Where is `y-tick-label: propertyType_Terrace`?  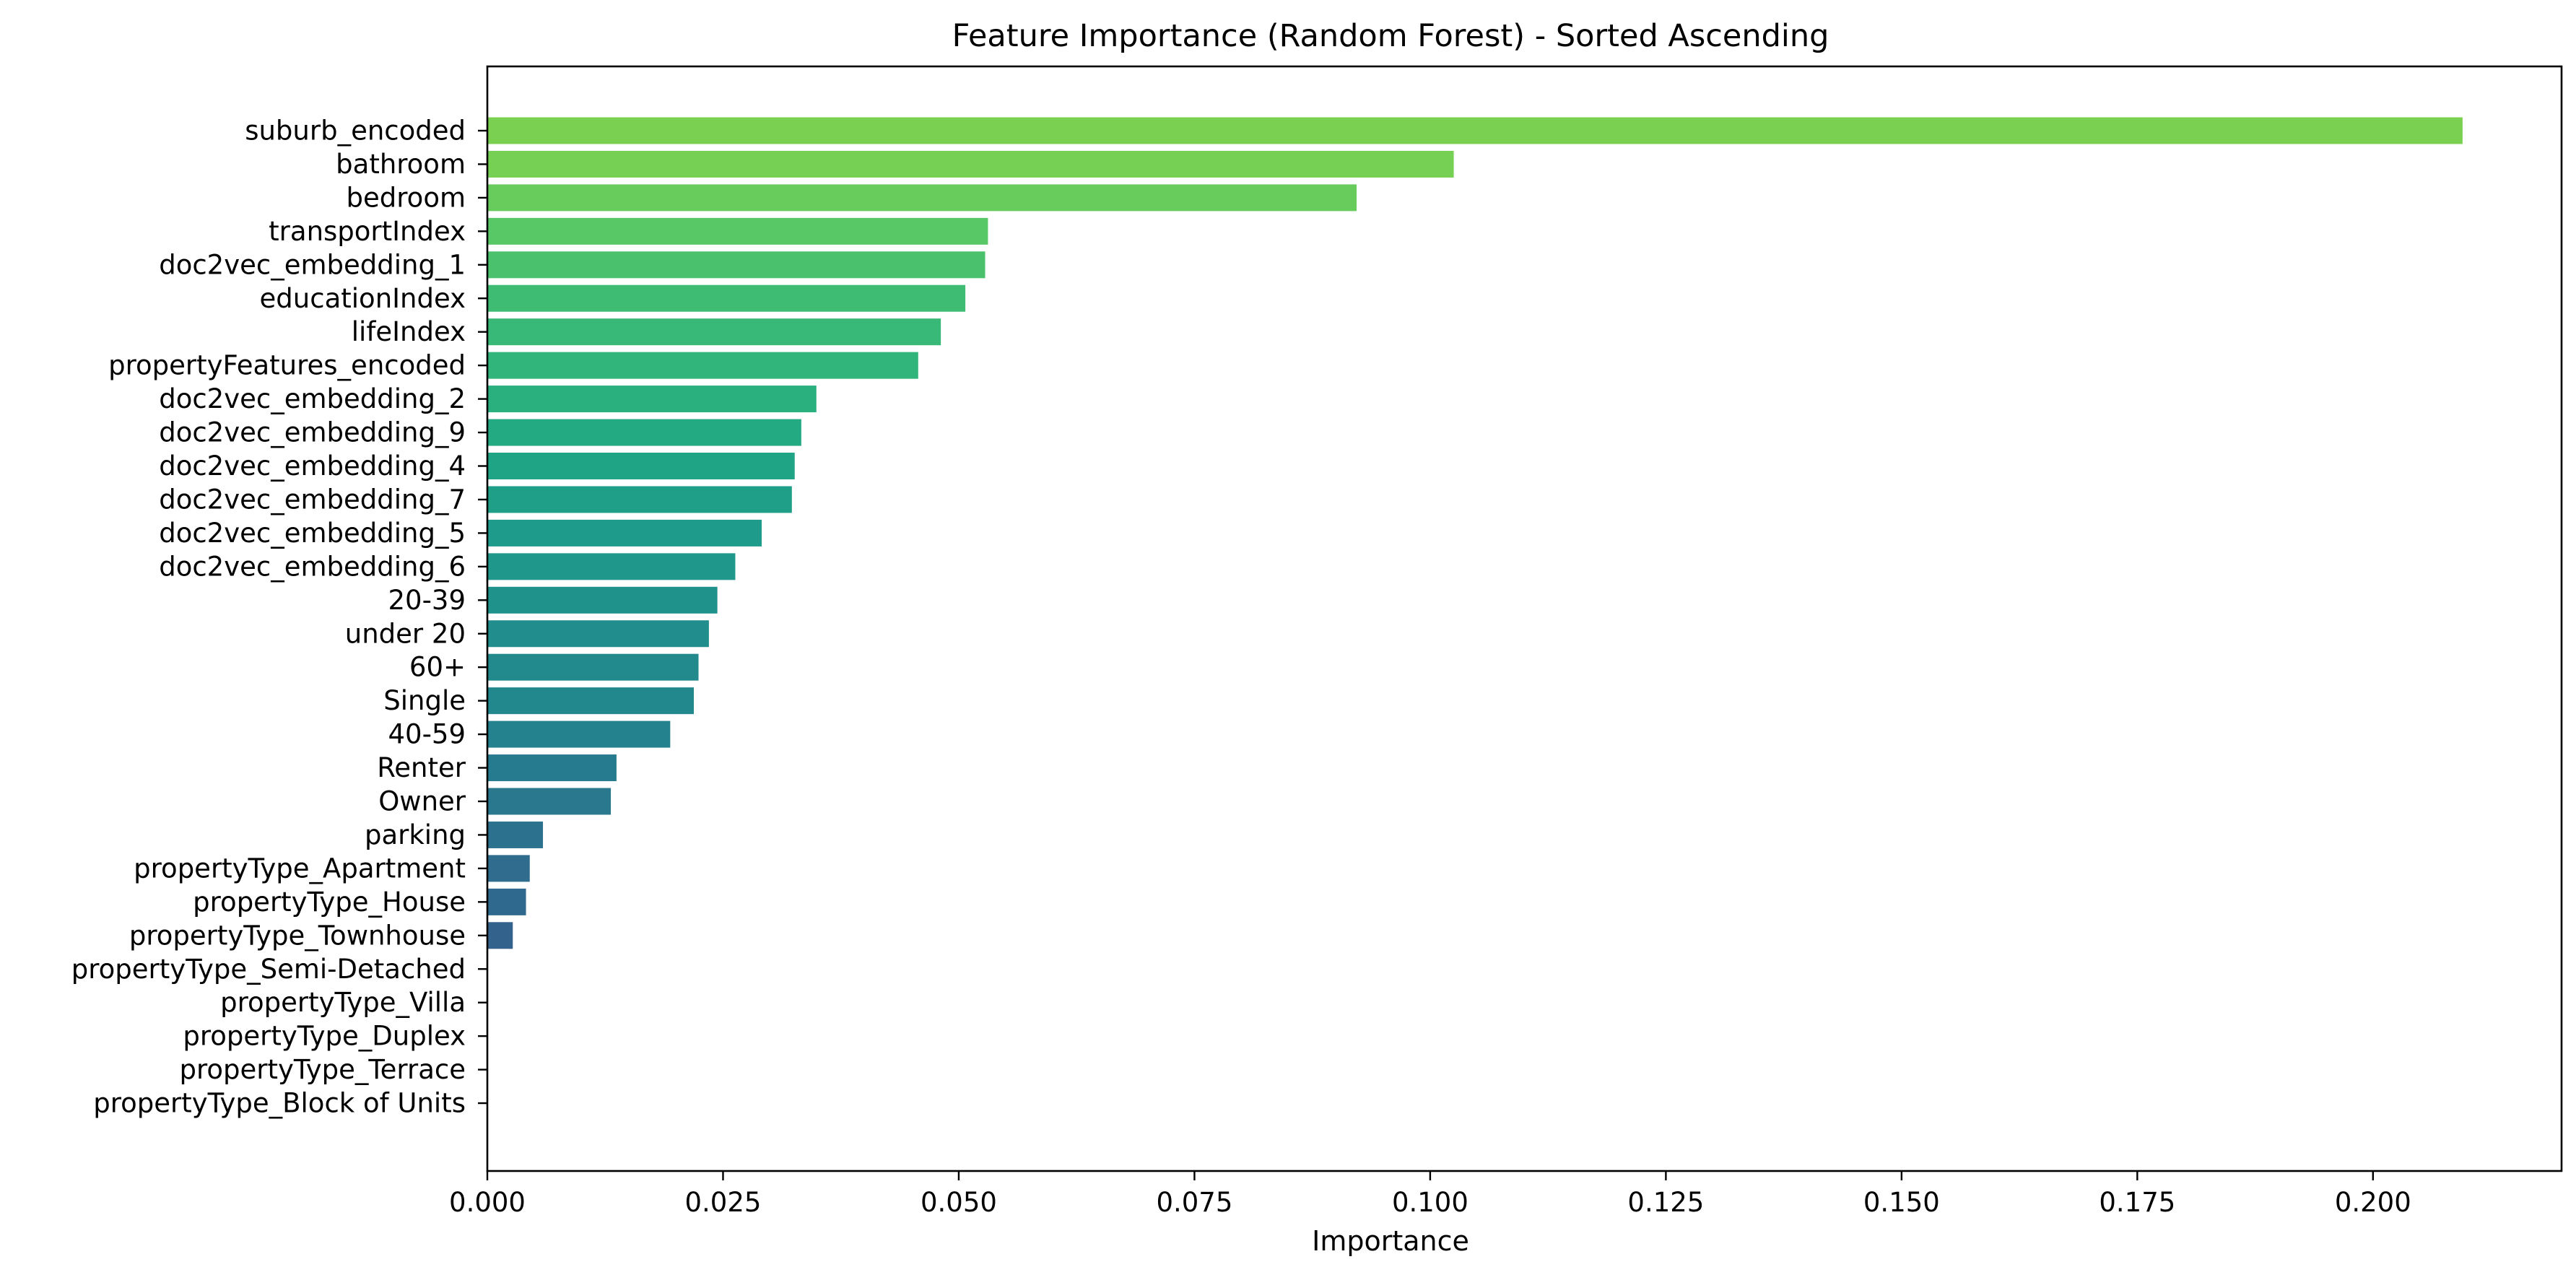 y-tick-label: propertyType_Terrace is located at coordinates (322, 1069).